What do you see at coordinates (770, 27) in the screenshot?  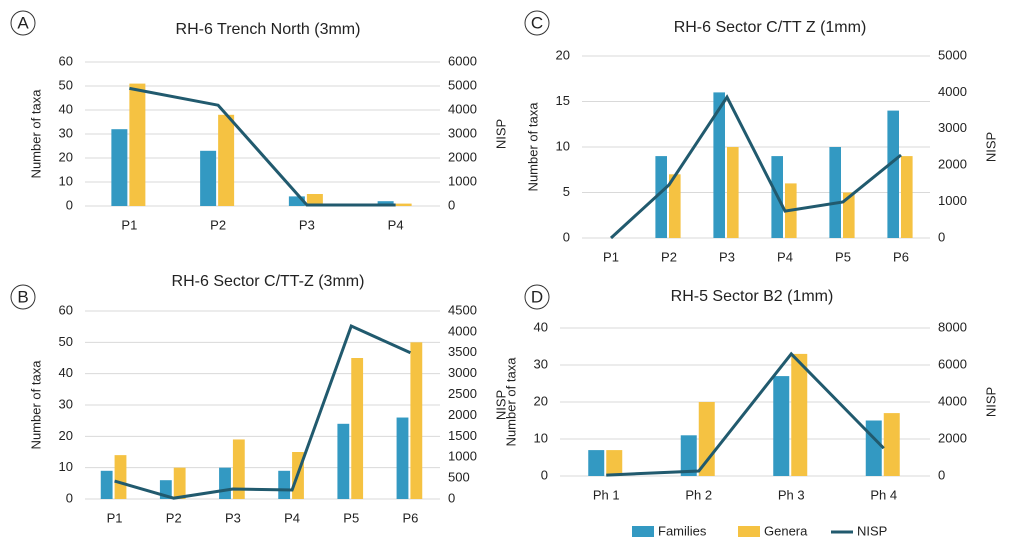 I see `chart-title: RH-6 Sector C/TT Z (1mm)` at bounding box center [770, 27].